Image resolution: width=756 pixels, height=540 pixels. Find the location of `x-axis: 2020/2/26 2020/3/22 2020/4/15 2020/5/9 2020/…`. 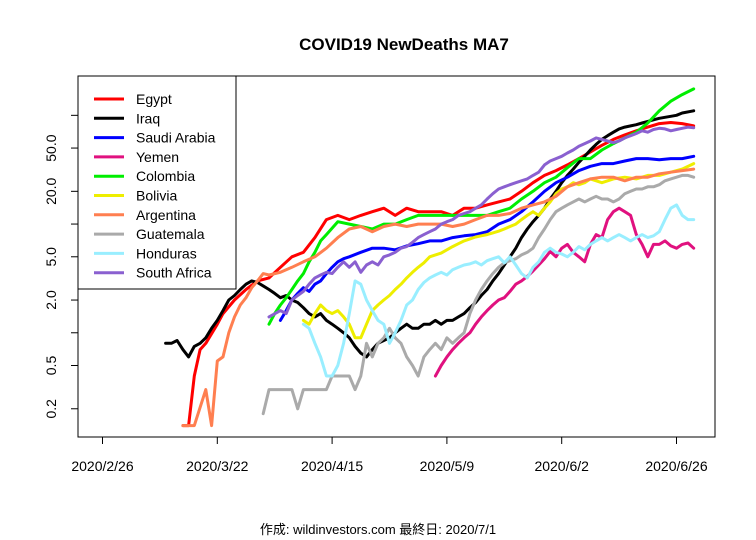

x-axis: 2020/2/26 2020/3/22 2020/4/15 2020/5/9 2020/… is located at coordinates (389, 455).